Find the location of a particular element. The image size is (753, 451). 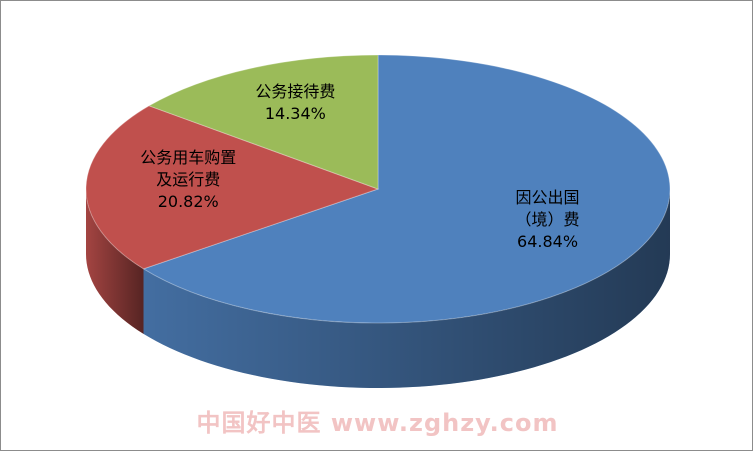

category-label: 因公出国（境）费 is located at coordinates (547, 209).